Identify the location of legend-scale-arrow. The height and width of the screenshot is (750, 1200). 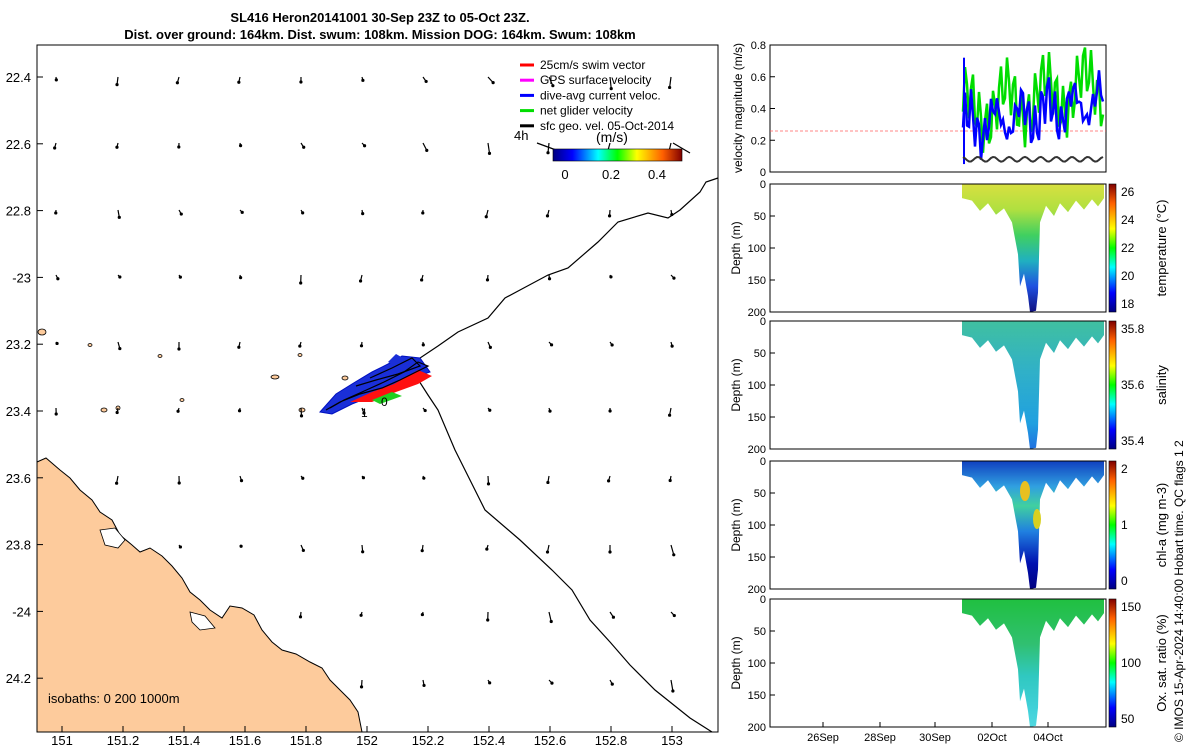
(681, 148).